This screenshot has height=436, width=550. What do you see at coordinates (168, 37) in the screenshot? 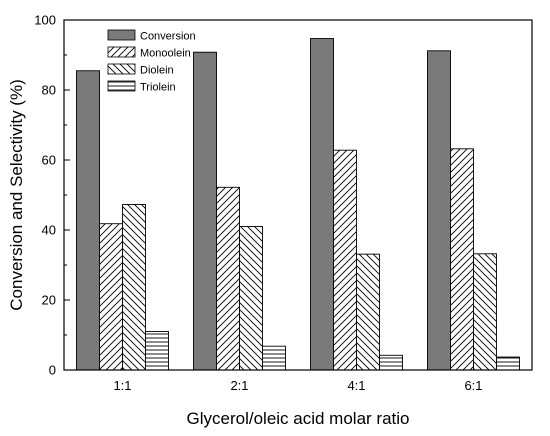
I see `legend-label-conversion: Conversion` at bounding box center [168, 37].